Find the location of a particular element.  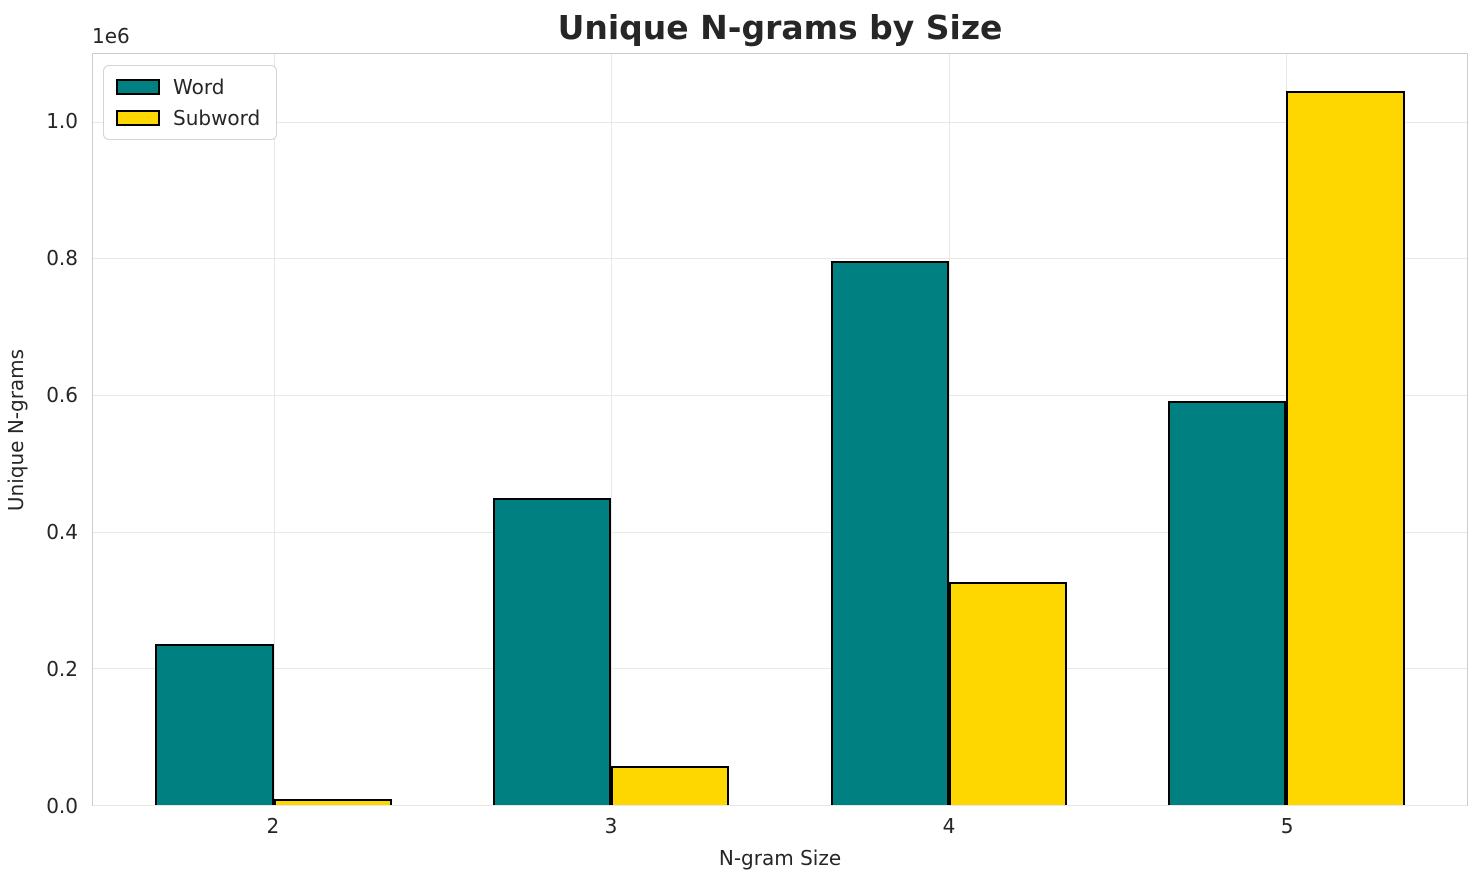

y-tick-label-0.4: 0.4 is located at coordinates (62, 531).